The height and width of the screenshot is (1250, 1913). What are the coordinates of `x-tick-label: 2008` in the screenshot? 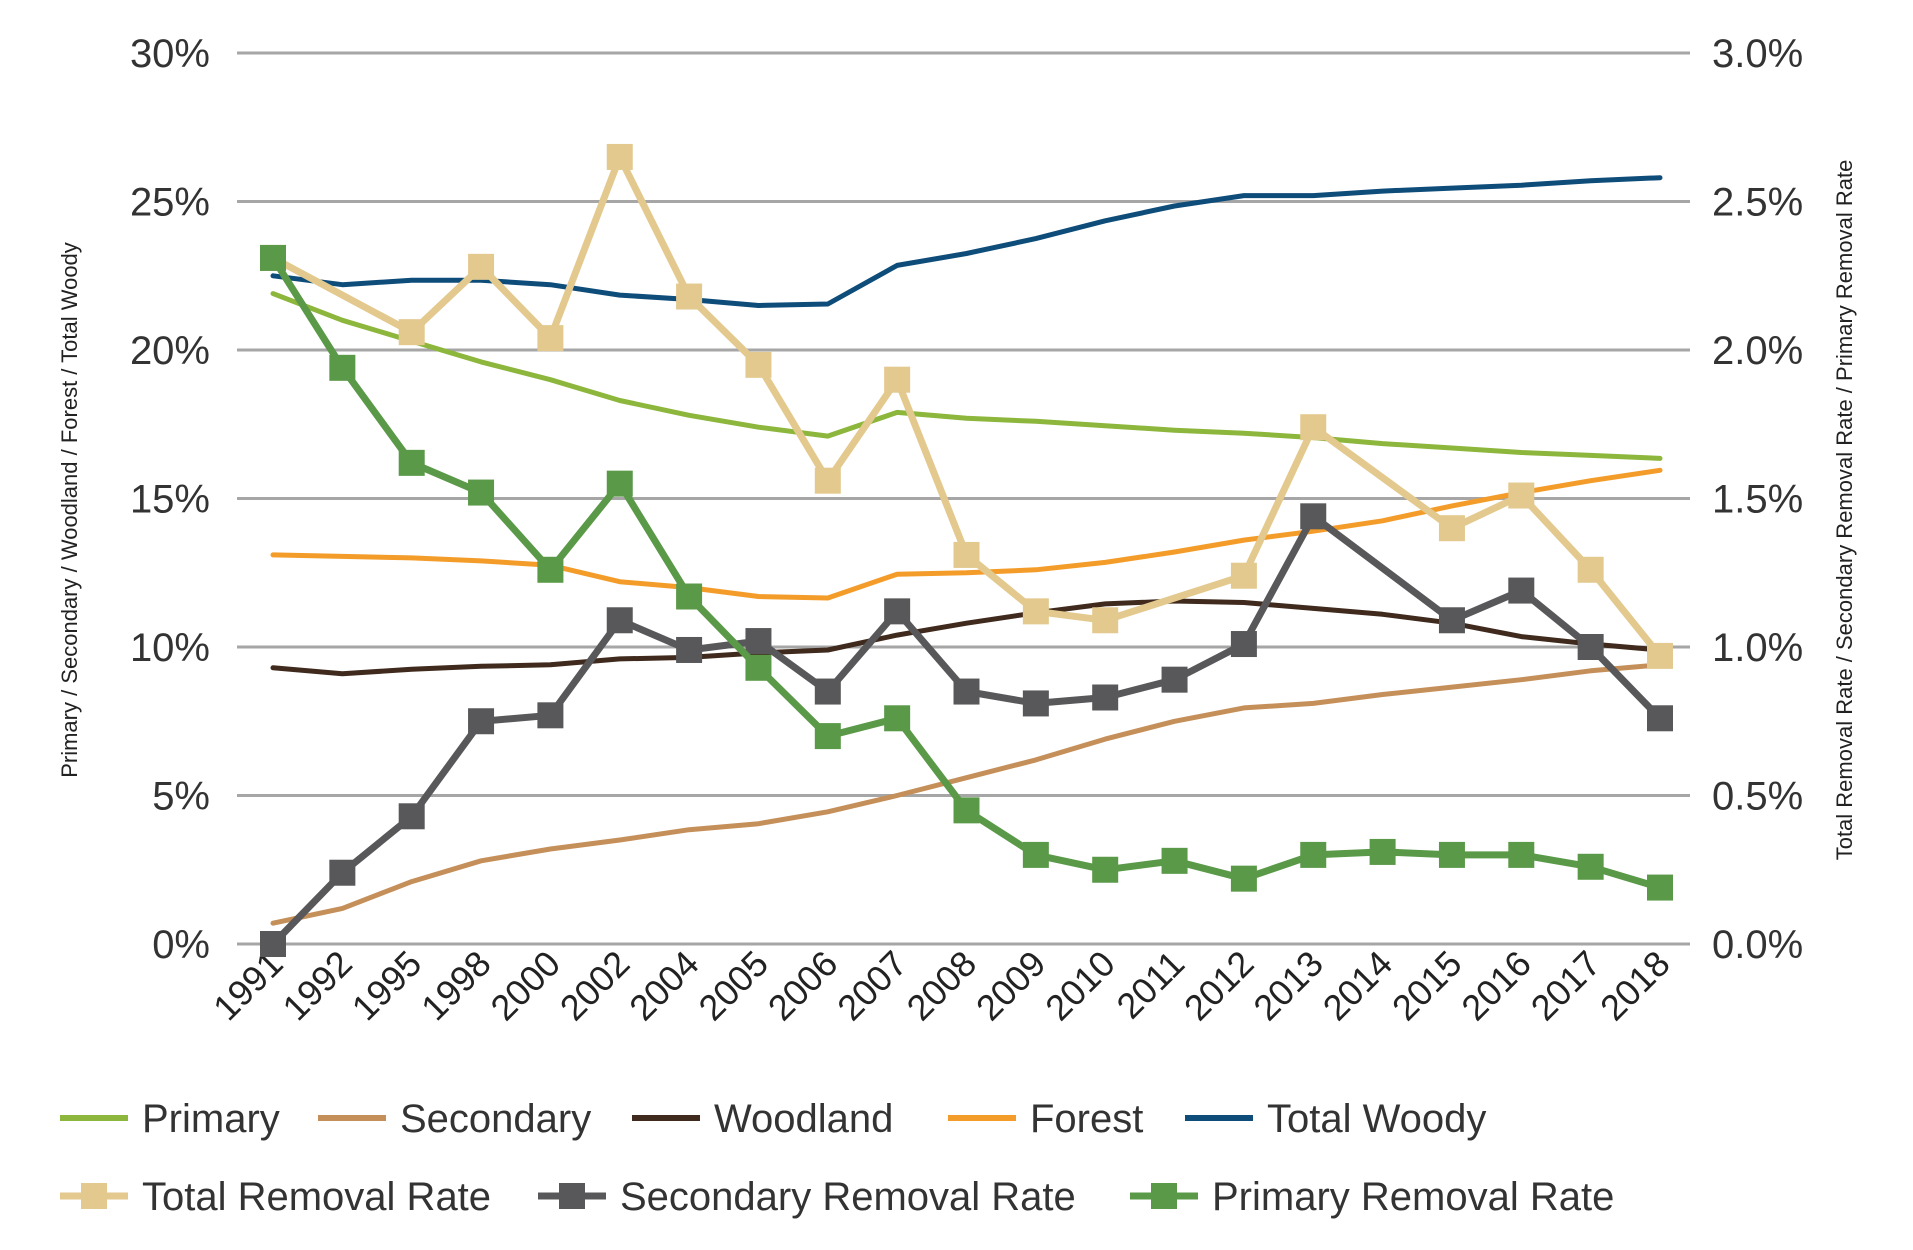 It's located at (942, 986).